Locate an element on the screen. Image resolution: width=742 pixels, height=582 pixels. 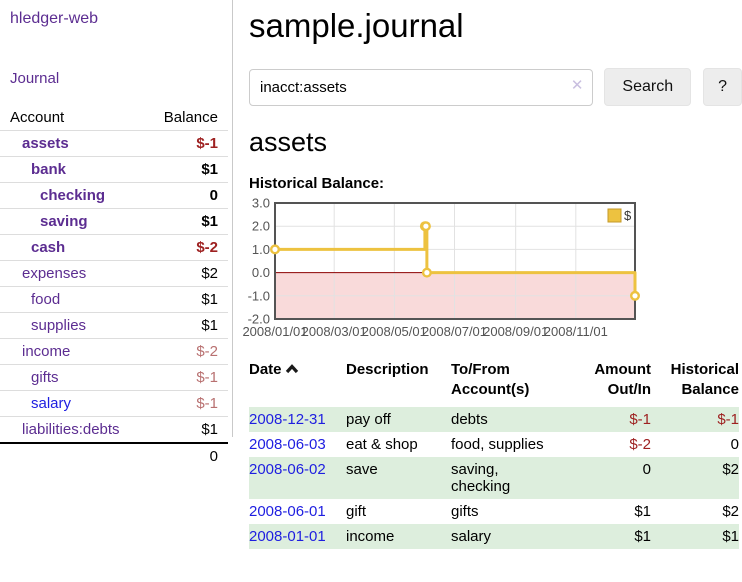
brand: hledger-web is located at coordinates (116, 14).